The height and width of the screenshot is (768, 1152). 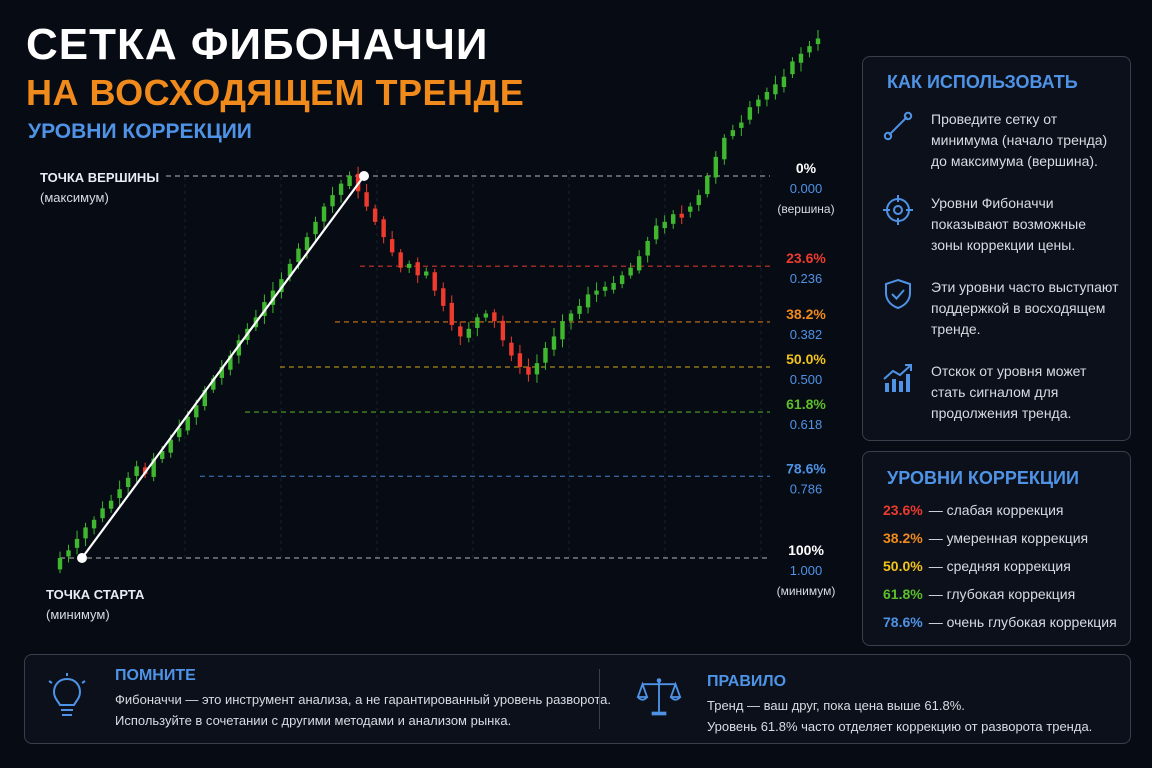 I want to click on fib-level-note: (вершина), so click(x=805, y=209).